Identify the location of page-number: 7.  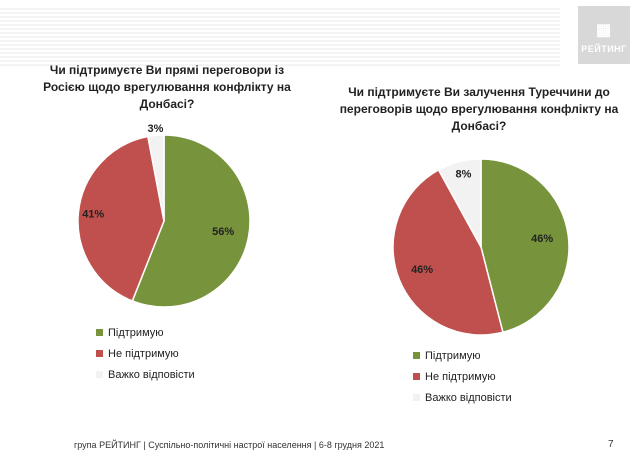
(611, 444).